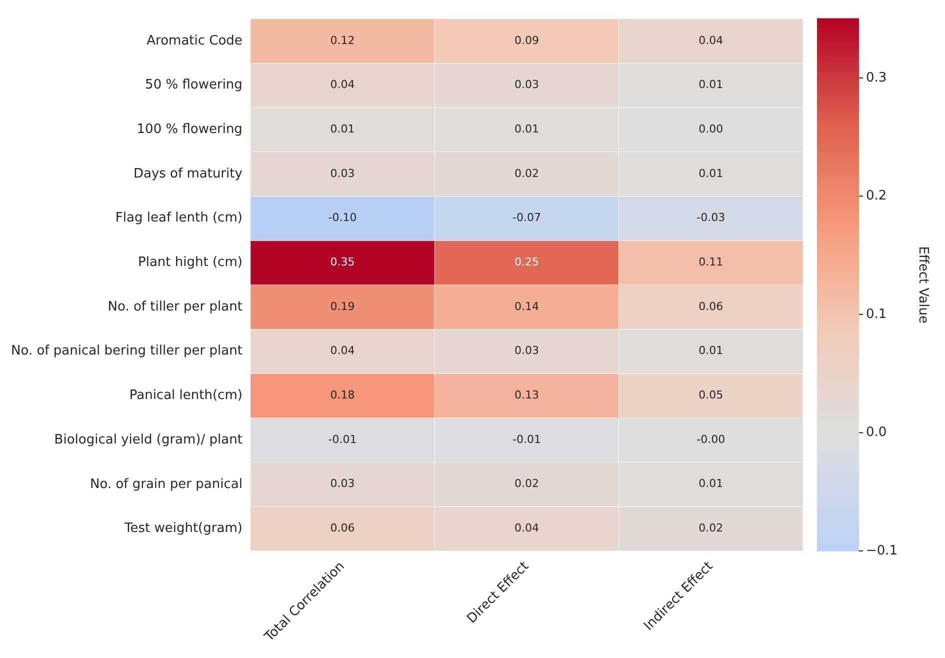 The image size is (945, 658). What do you see at coordinates (175, 306) in the screenshot?
I see `y-tick-label: No. of tiller per plant` at bounding box center [175, 306].